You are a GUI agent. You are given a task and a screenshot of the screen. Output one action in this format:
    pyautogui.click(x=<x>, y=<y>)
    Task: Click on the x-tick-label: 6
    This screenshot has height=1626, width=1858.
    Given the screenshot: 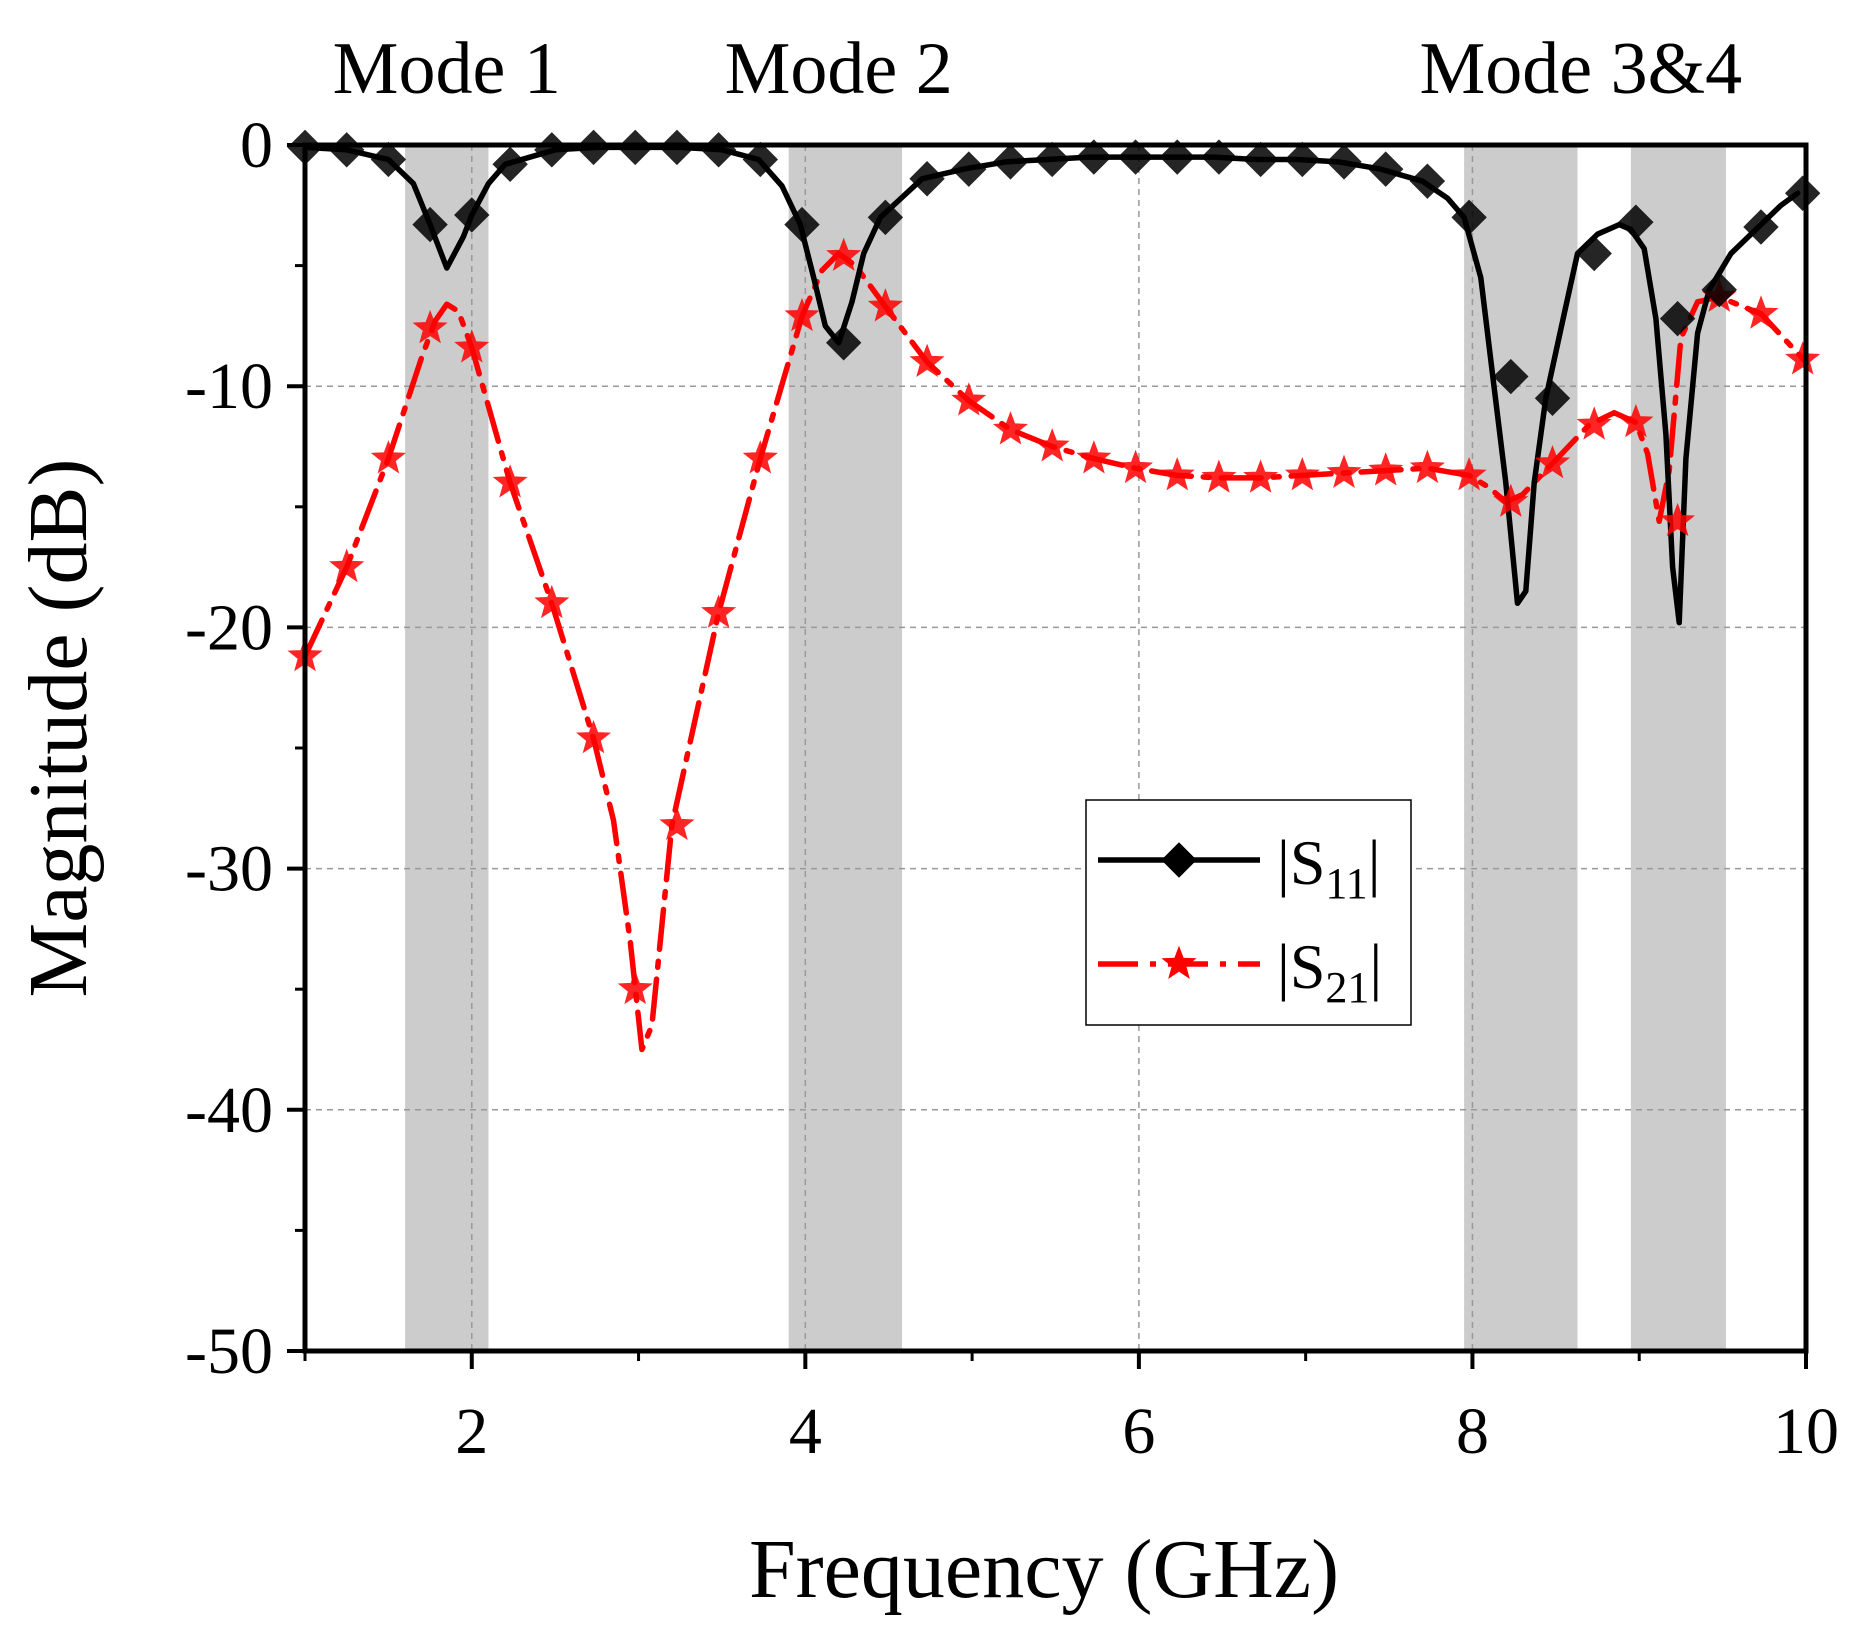 What is the action you would take?
    pyautogui.click(x=1138, y=1431)
    